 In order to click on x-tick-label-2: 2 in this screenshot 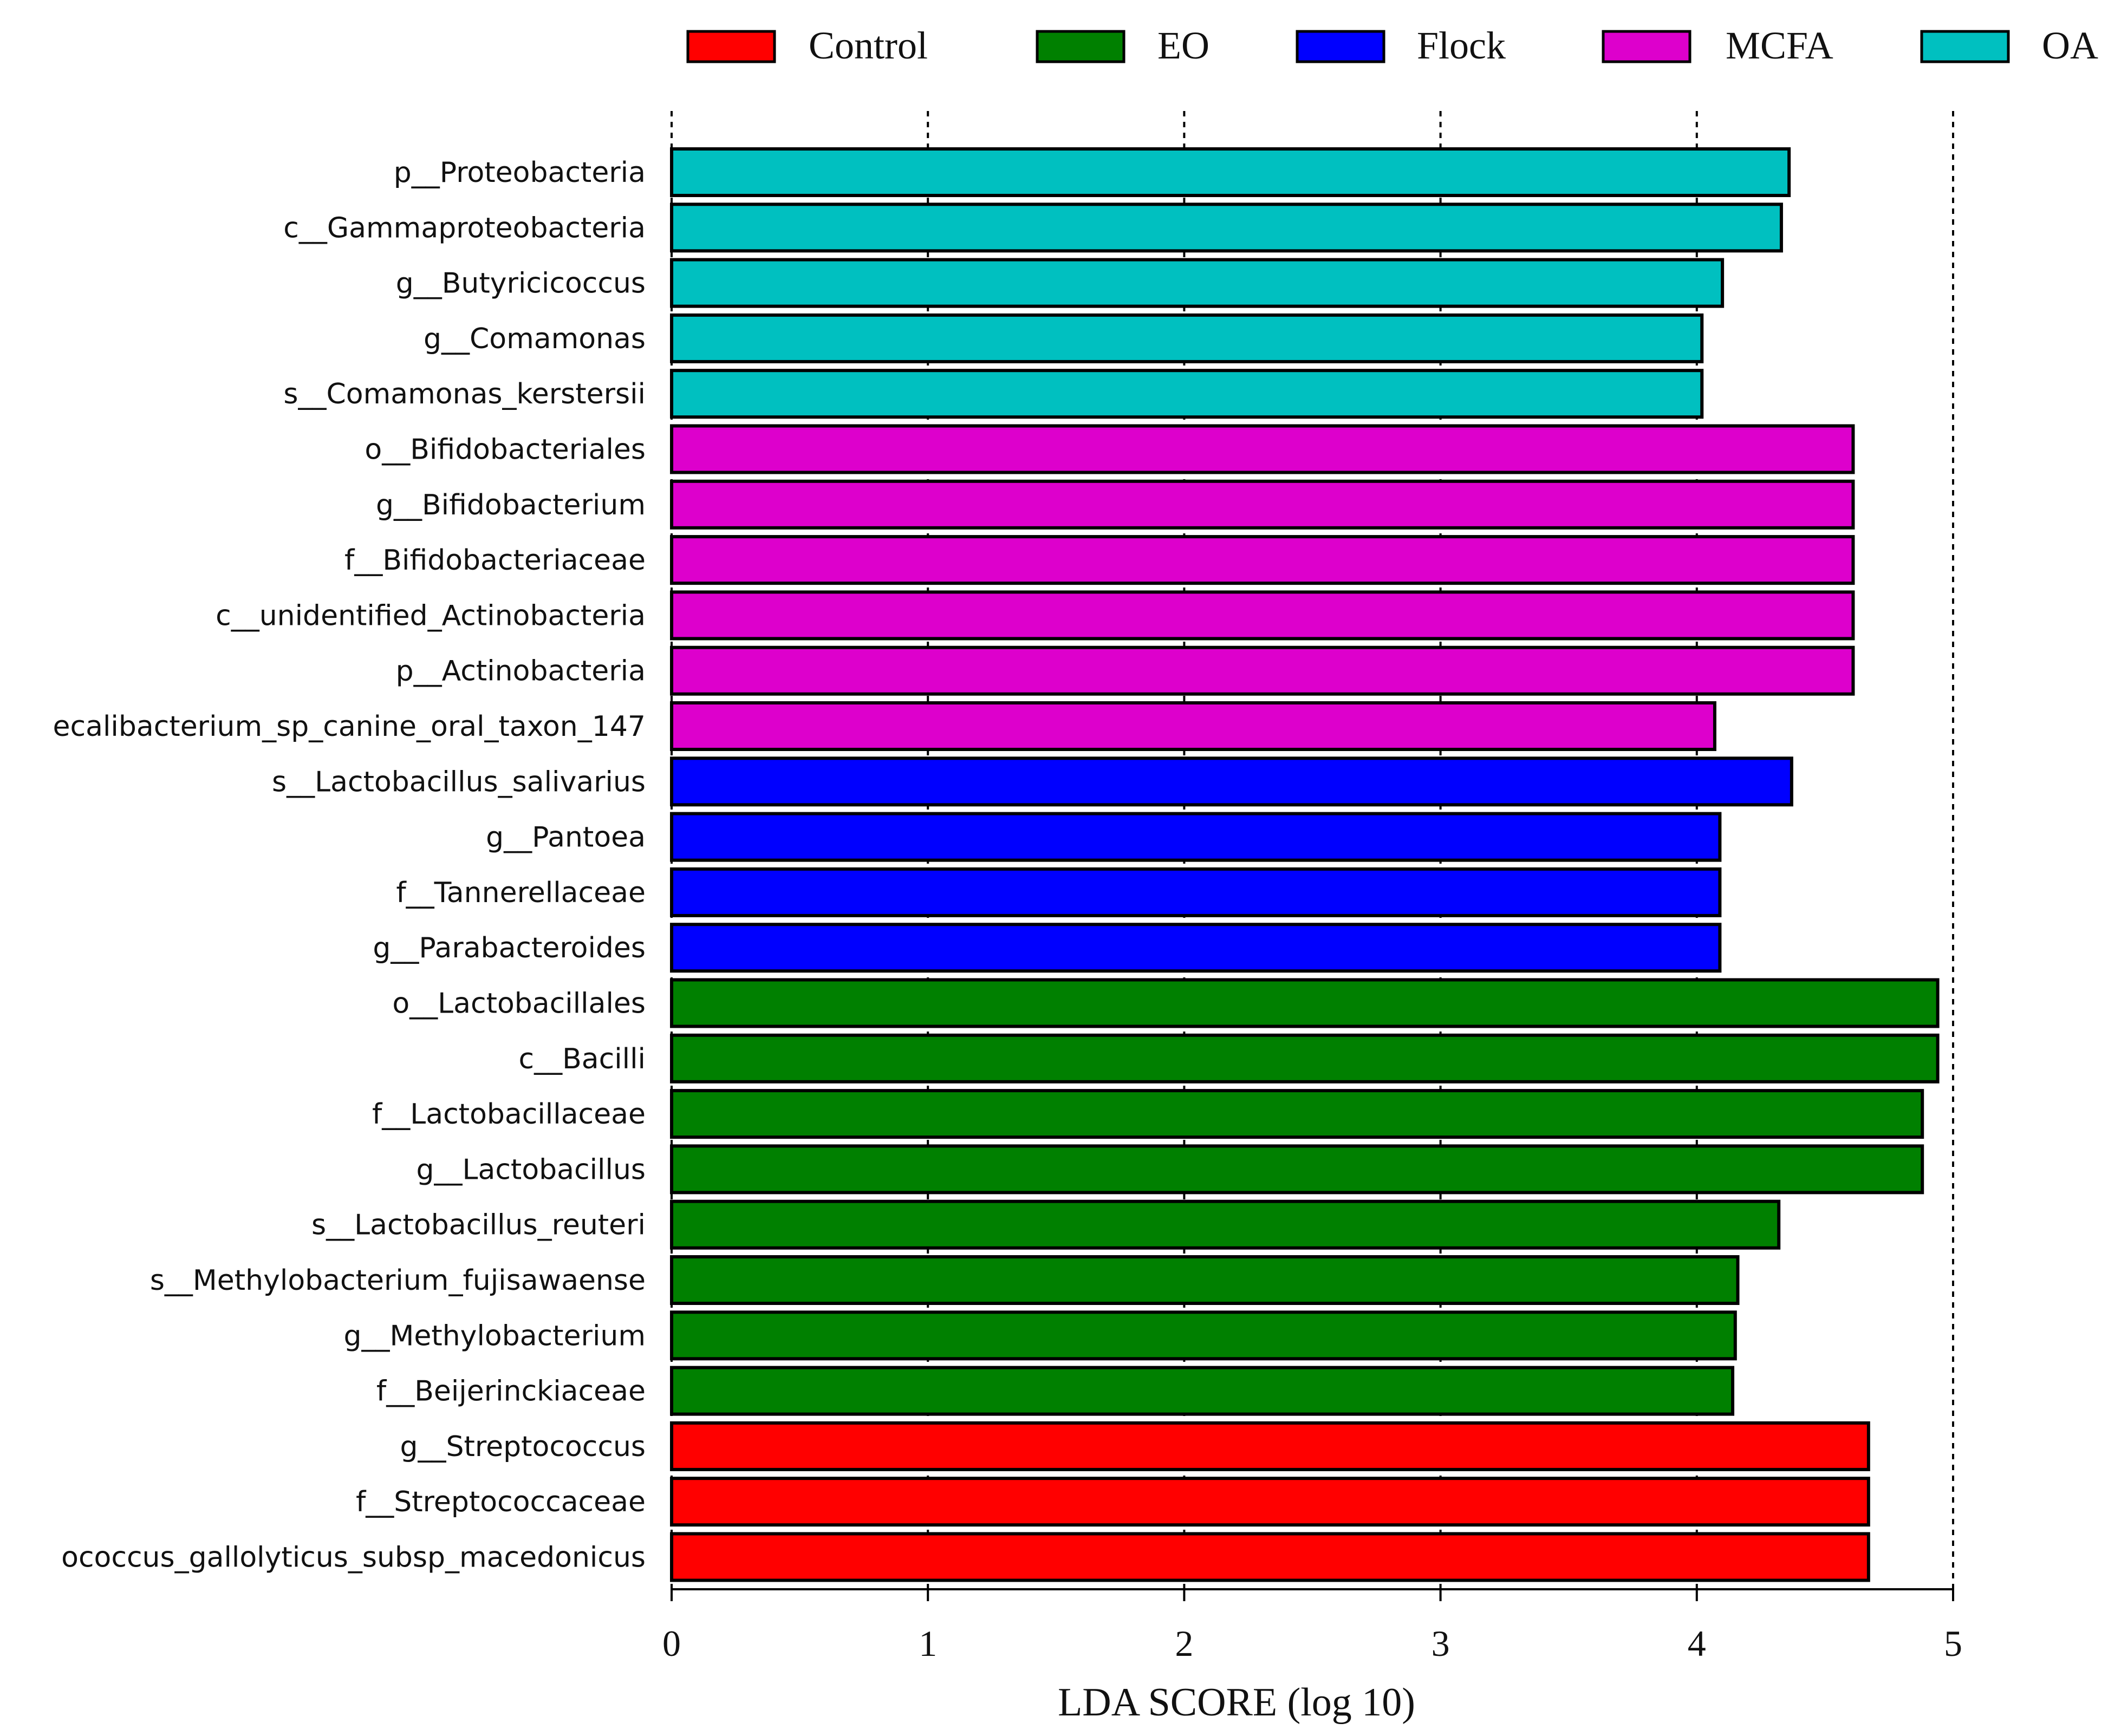, I will do `click(1184, 1643)`.